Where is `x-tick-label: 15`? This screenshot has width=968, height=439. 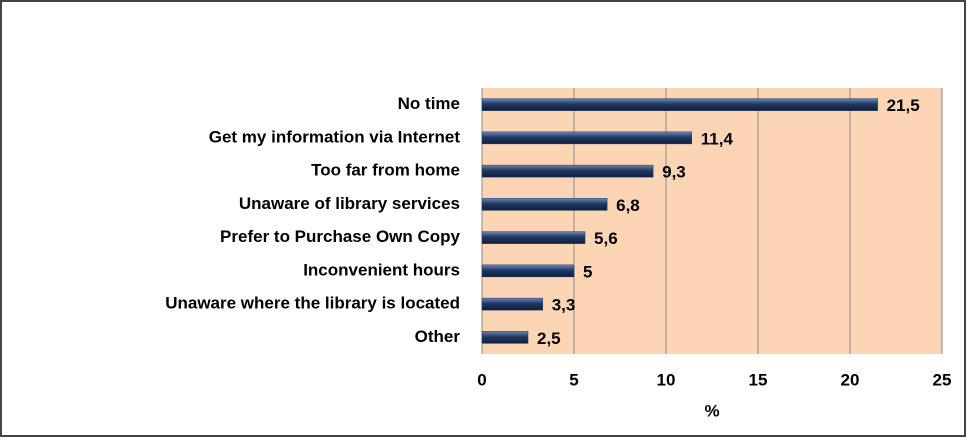 x-tick-label: 15 is located at coordinates (758, 379).